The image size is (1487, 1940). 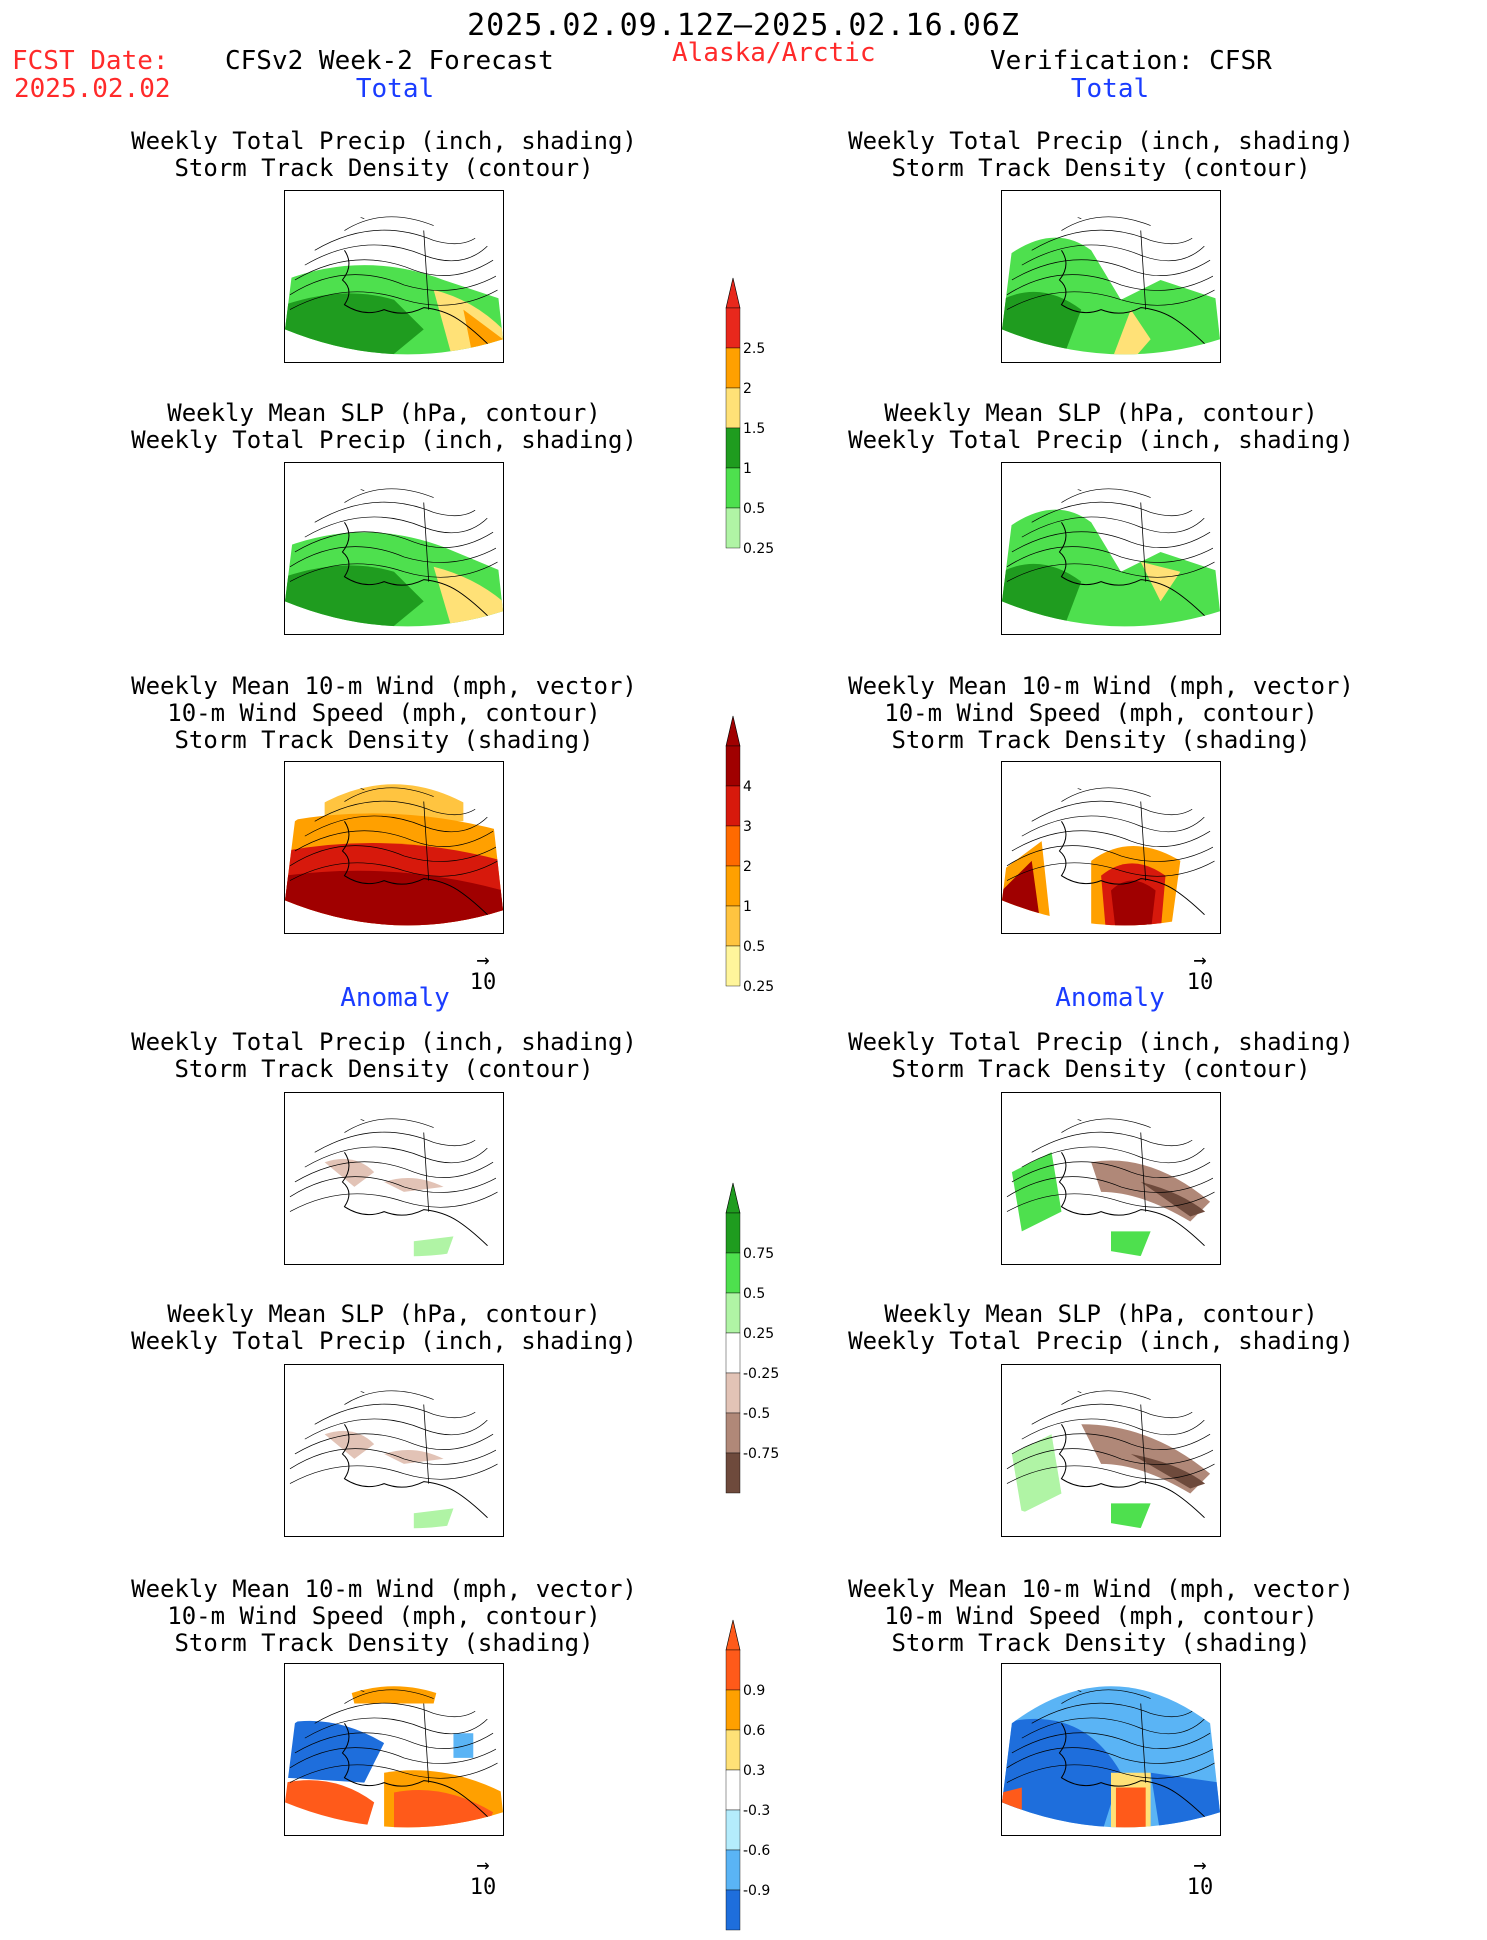 What do you see at coordinates (394, 276) in the screenshot?
I see `map-total-precip-storm-forecast` at bounding box center [394, 276].